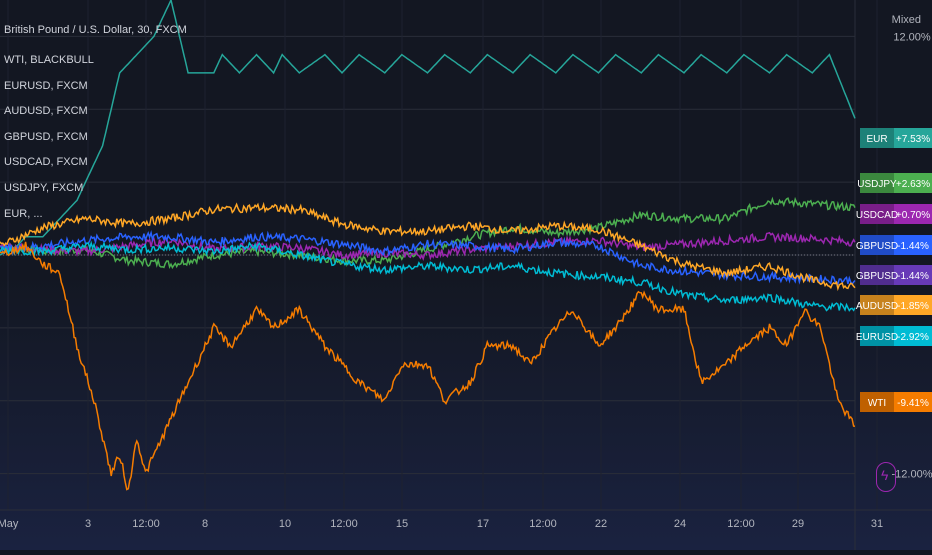 Image resolution: width=932 pixels, height=555 pixels. I want to click on x-tick-label: 8, so click(205, 524).